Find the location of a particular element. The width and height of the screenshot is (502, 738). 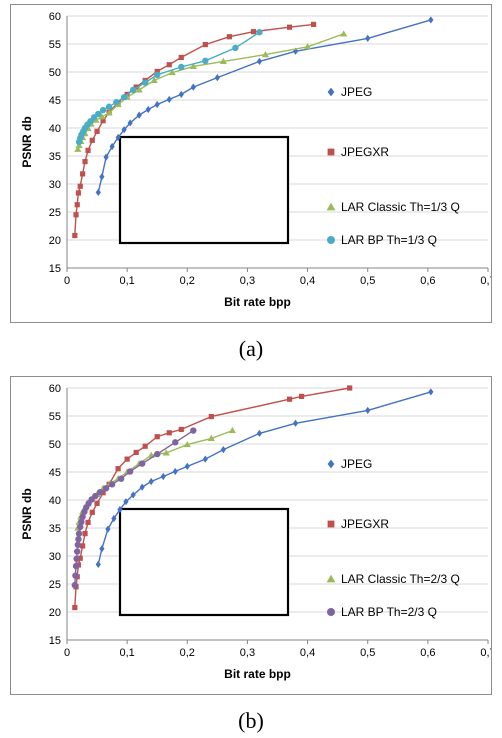

legend-label: JPEGXR is located at coordinates (365, 152).